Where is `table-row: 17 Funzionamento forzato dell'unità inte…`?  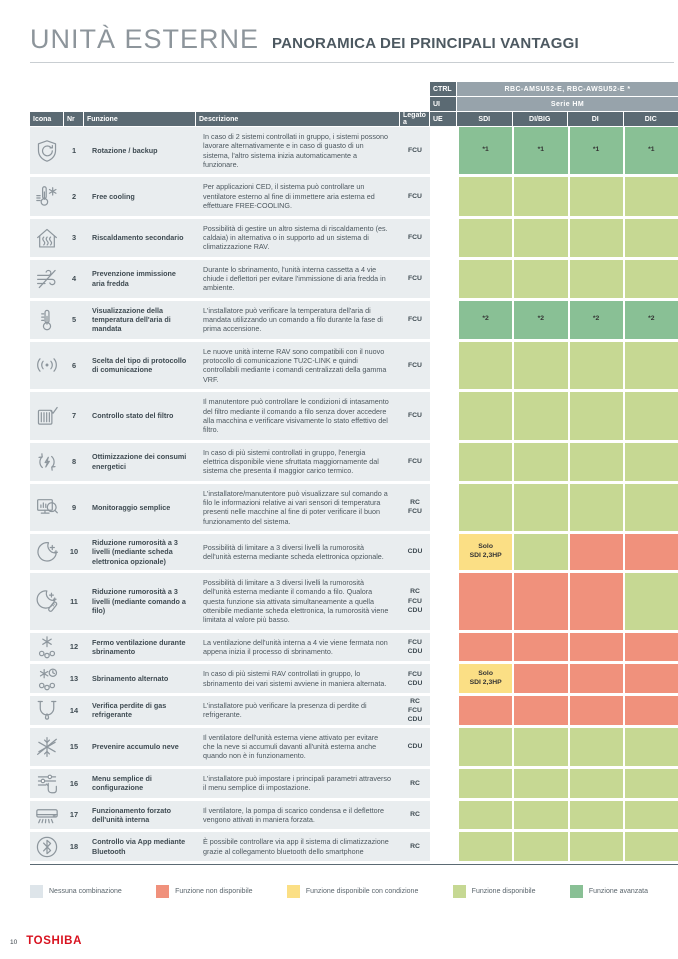 table-row: 17 Funzionamento forzato dell'unità inte… is located at coordinates (354, 815).